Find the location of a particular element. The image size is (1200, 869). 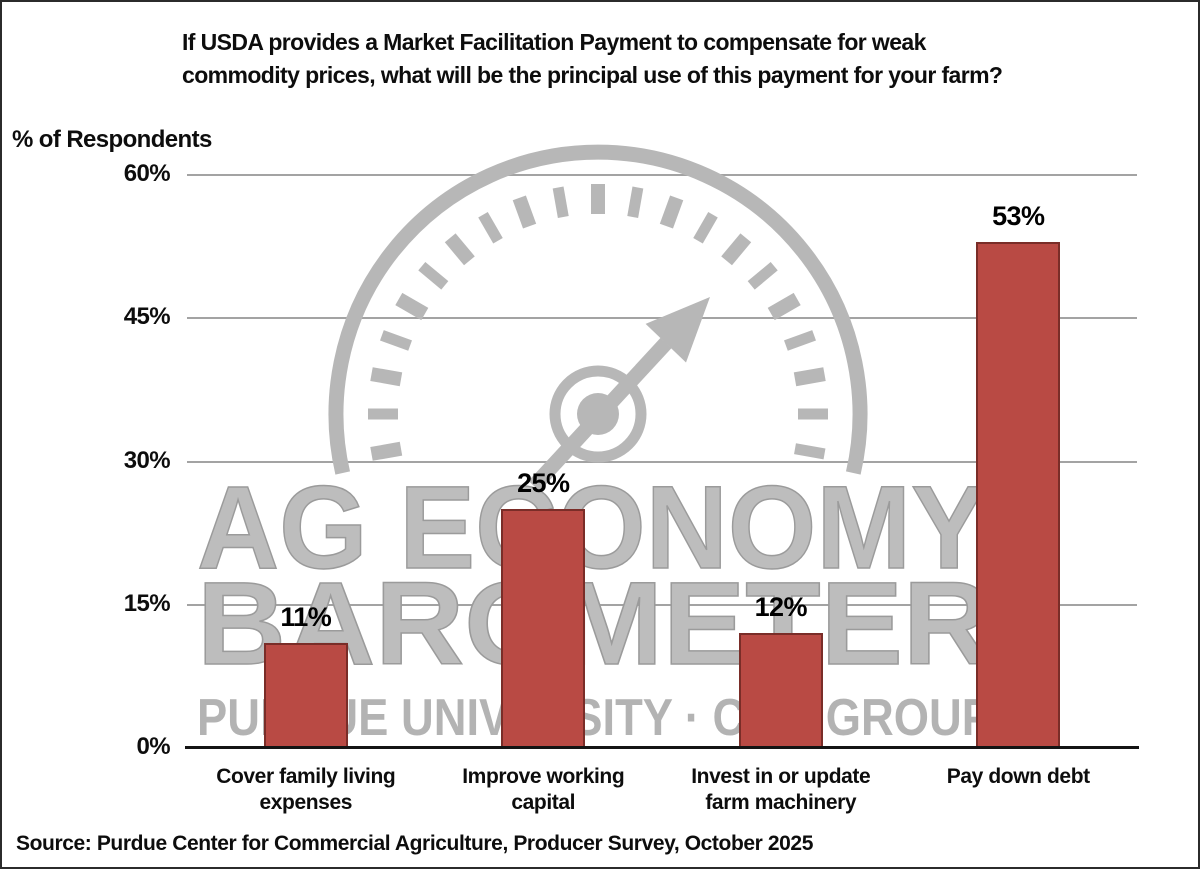

category-label-1: Improve working capital is located at coordinates (543, 790).